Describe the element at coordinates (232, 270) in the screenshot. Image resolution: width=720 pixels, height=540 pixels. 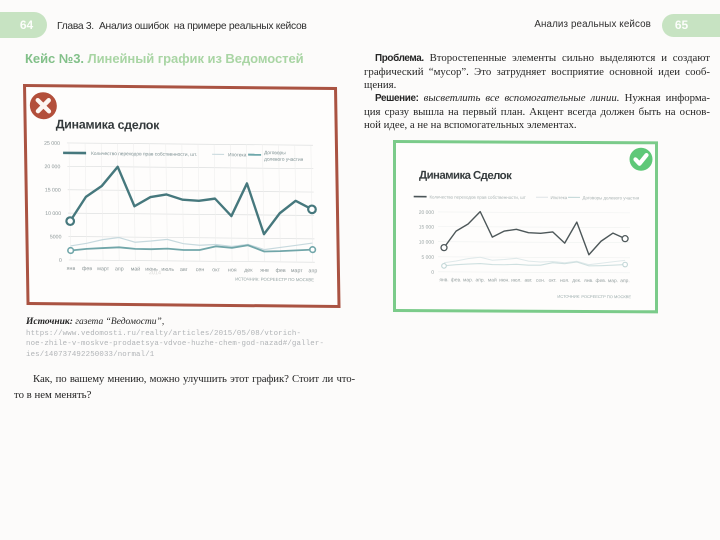
I see `svg-text: ноя` at that location.